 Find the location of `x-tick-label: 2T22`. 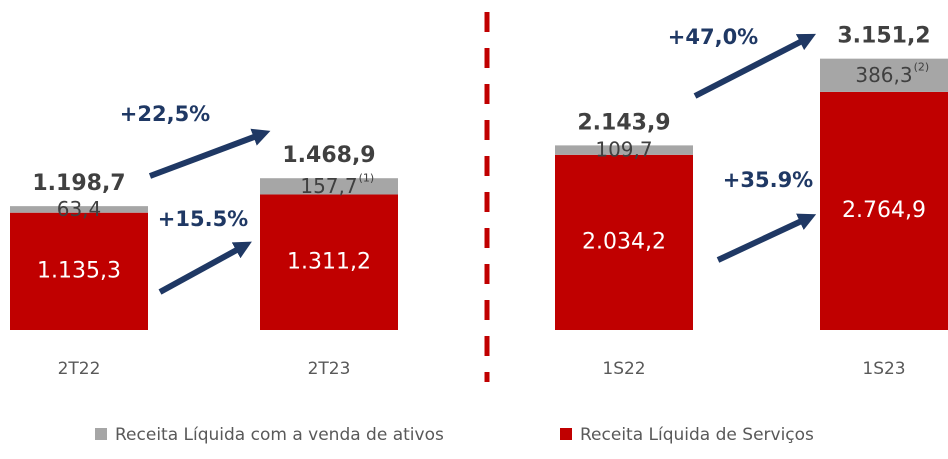

x-tick-label: 2T22 is located at coordinates (79, 369).